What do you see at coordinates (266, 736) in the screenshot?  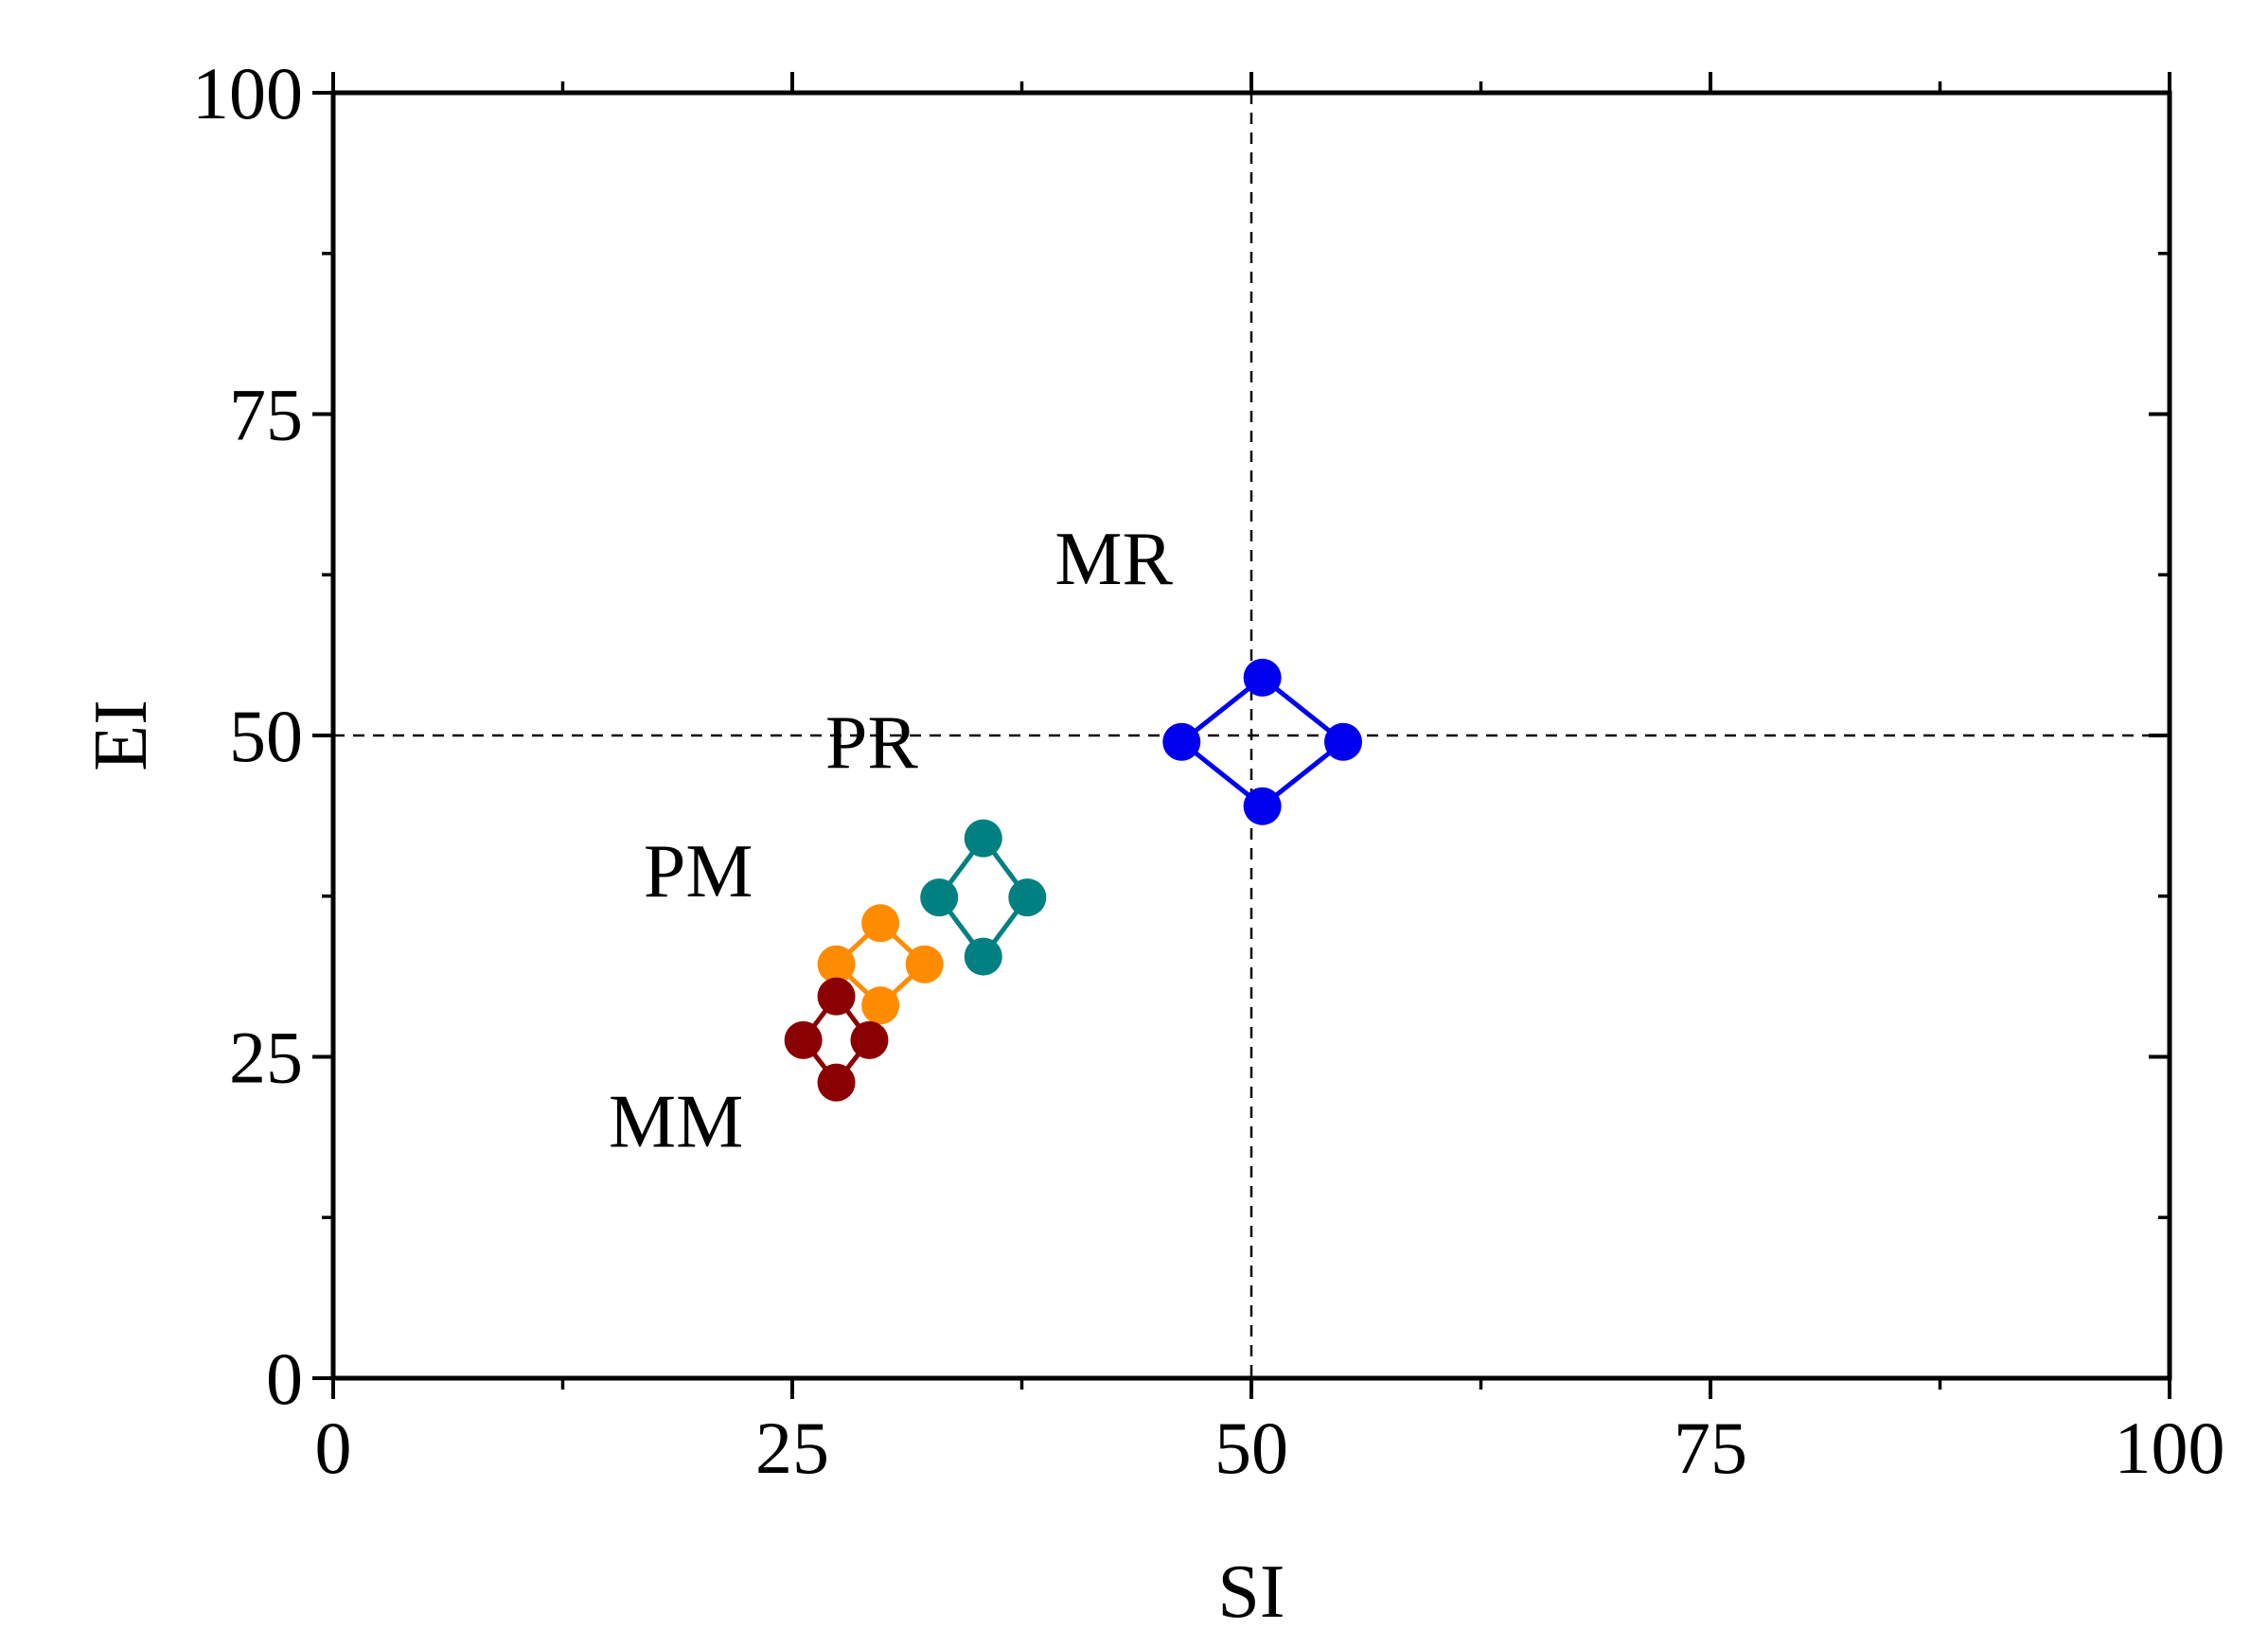 I see `y-tick-label: 50` at bounding box center [266, 736].